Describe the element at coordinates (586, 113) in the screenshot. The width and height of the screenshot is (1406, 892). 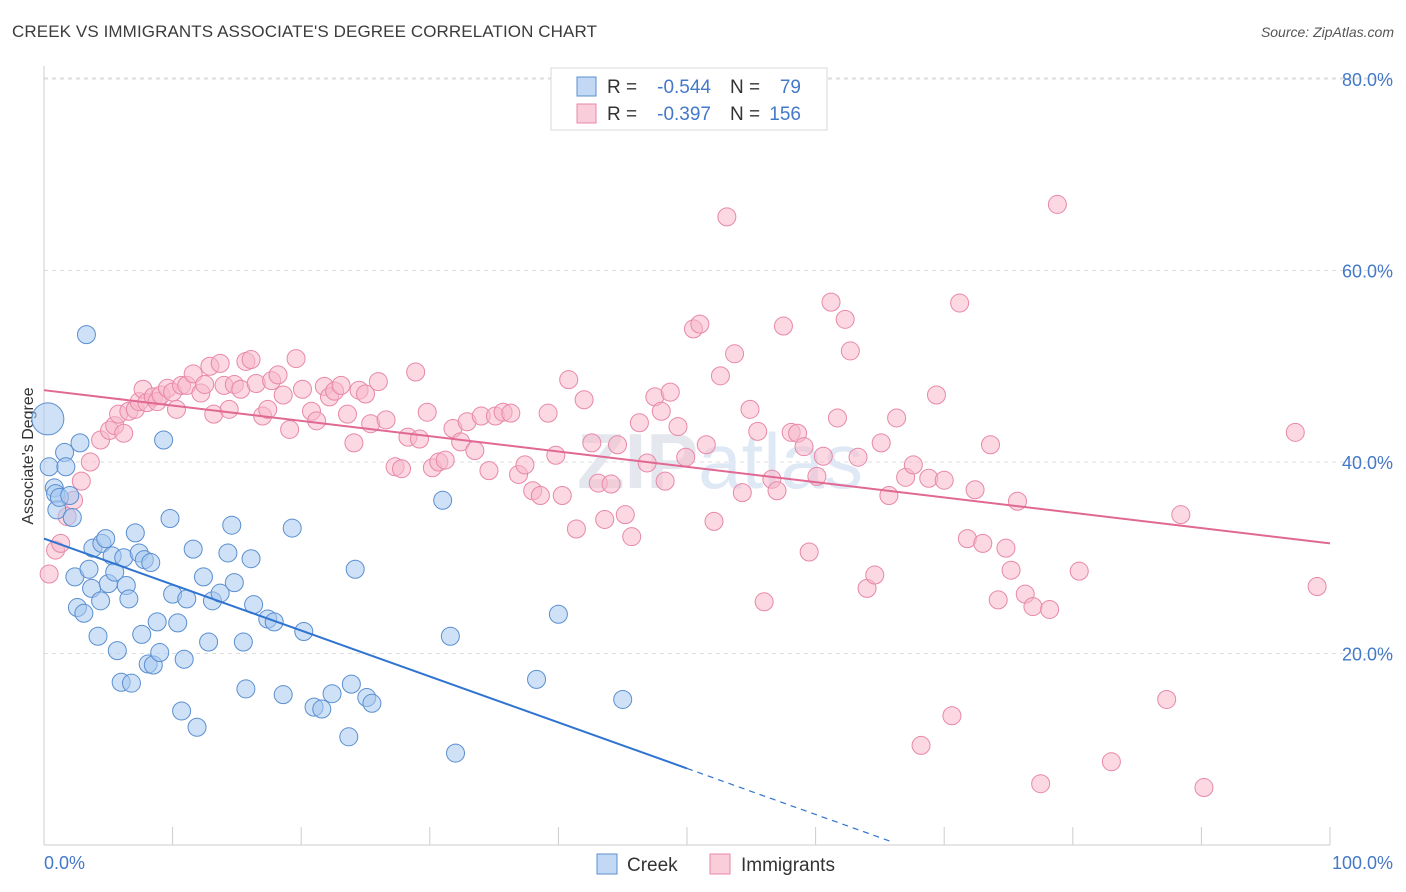
I see `immigrants-swatch` at that location.